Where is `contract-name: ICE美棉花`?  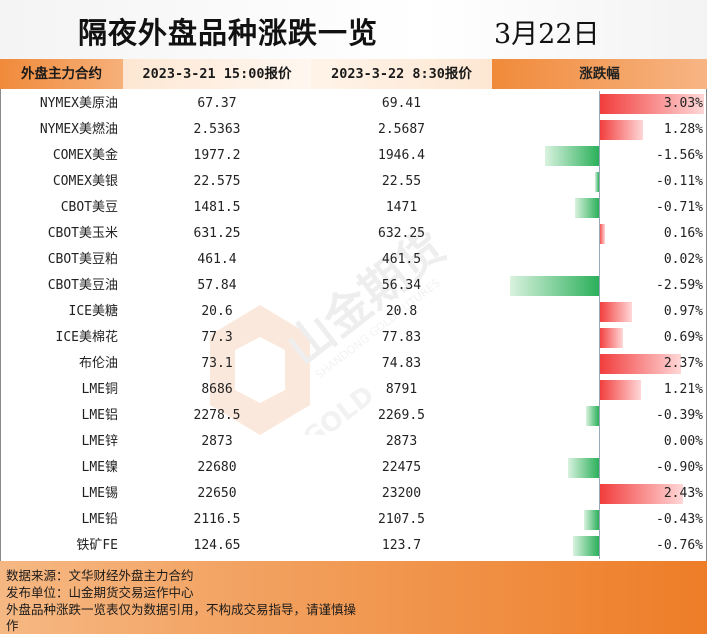
contract-name: ICE美棉花 is located at coordinates (86, 337).